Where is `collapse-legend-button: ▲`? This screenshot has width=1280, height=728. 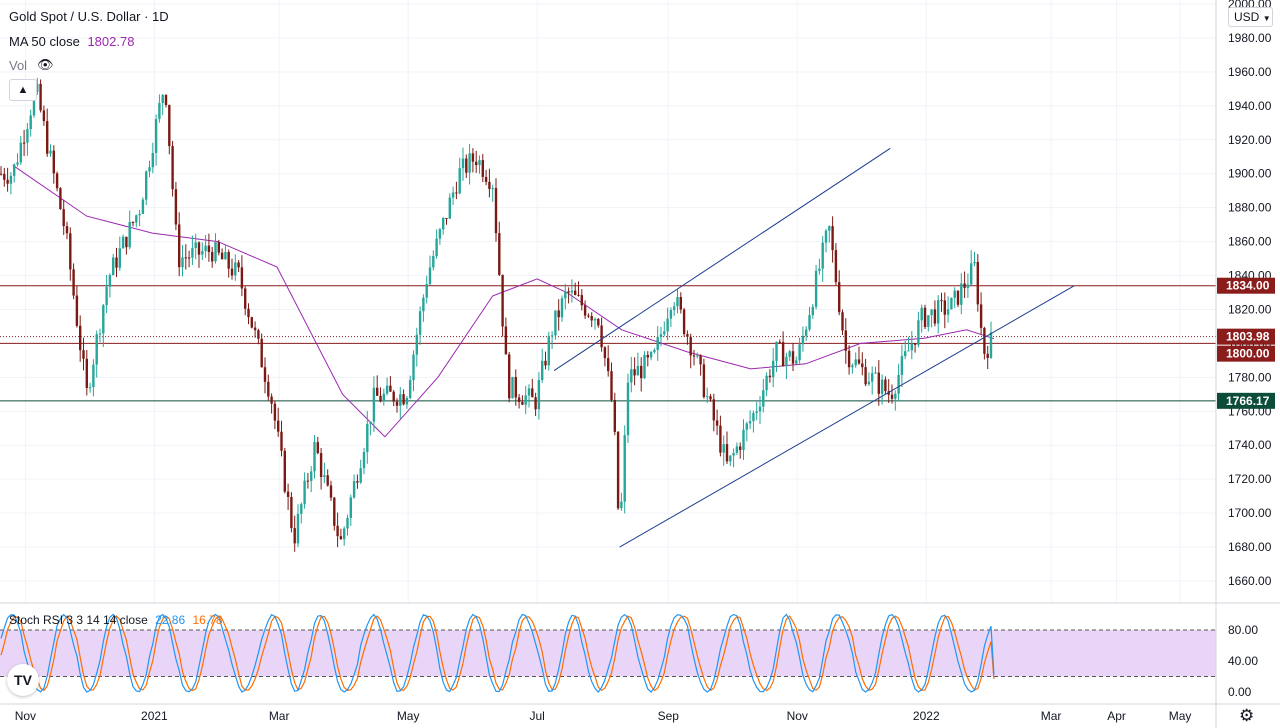 collapse-legend-button: ▲ is located at coordinates (23, 90).